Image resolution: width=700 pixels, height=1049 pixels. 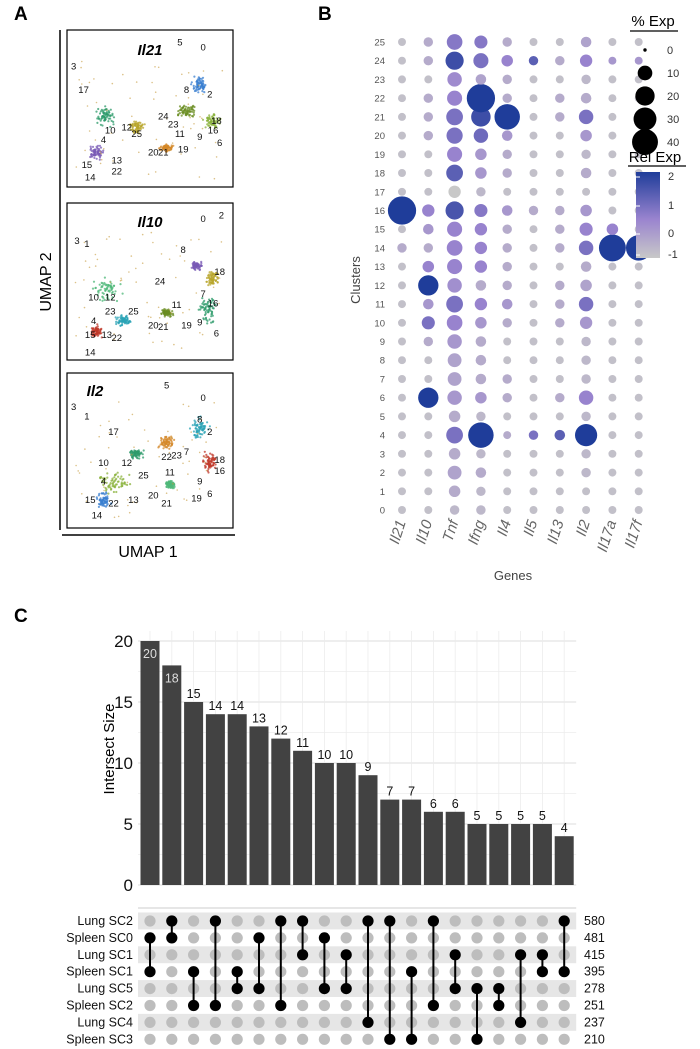 What do you see at coordinates (95, 391) in the screenshot?
I see `umap-gene-title: Il2` at bounding box center [95, 391].